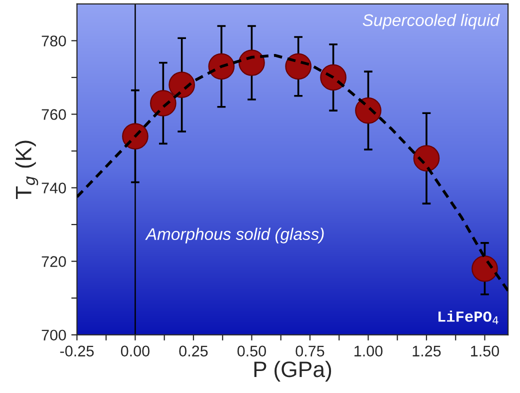  What do you see at coordinates (426, 351) in the screenshot?
I see `x-tick-label: 1.25` at bounding box center [426, 351].